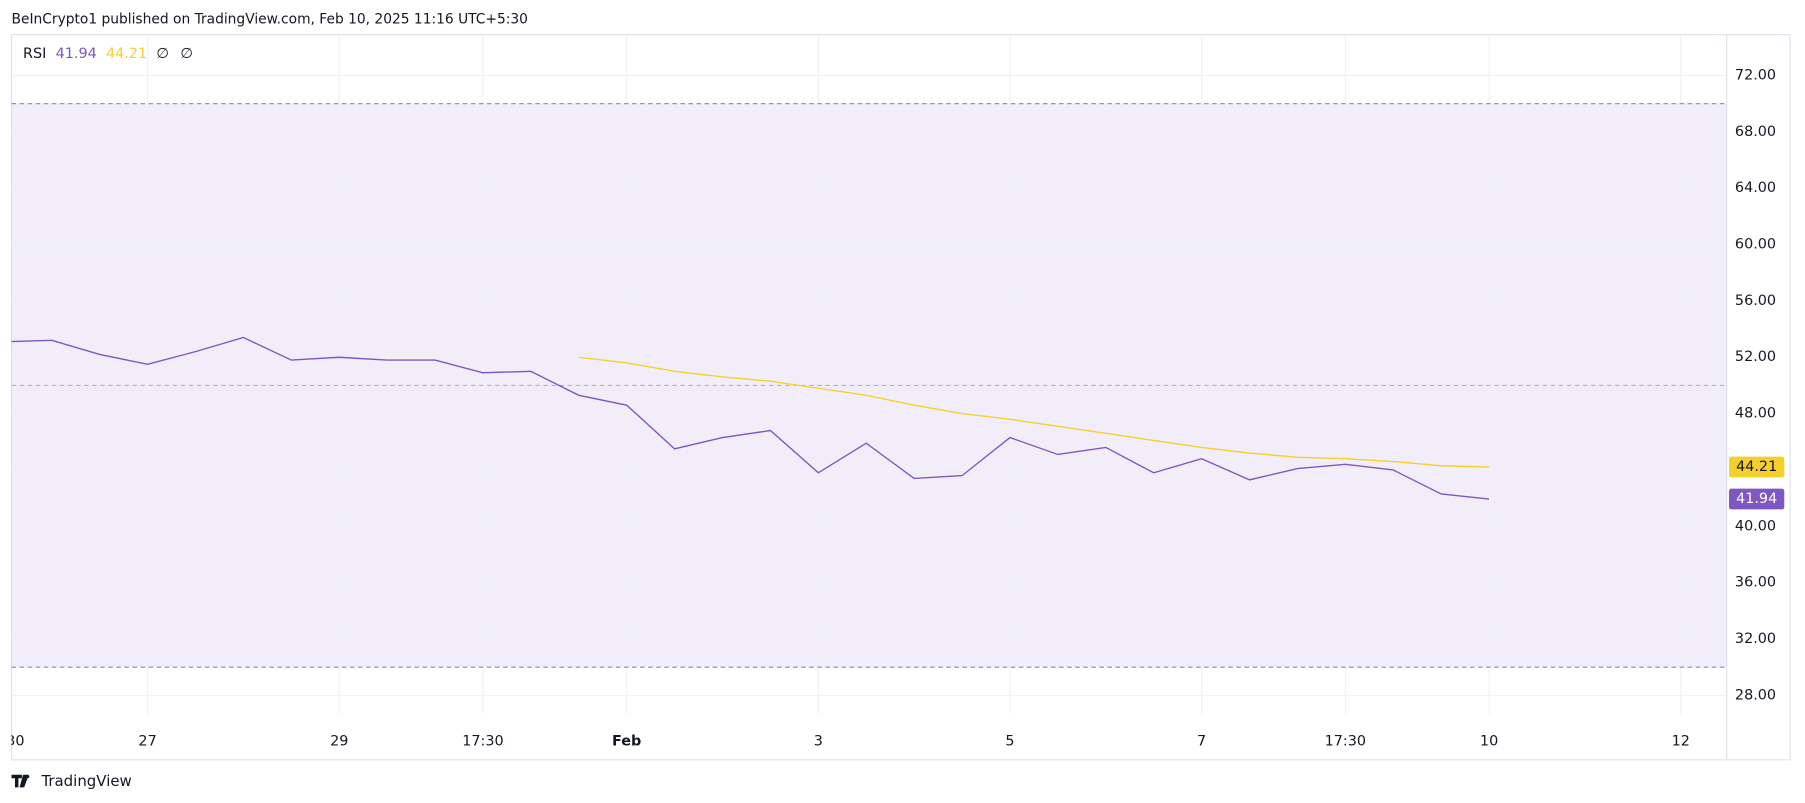  I want to click on y-tick-label: 64.00, so click(1755, 188).